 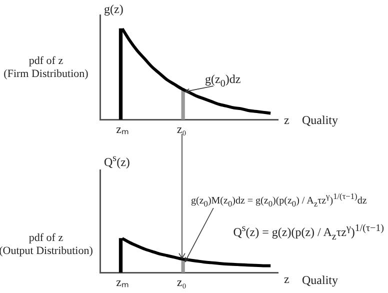 I want to click on y-axis-title: Q$^{s}$(z), so click(x=117, y=160).